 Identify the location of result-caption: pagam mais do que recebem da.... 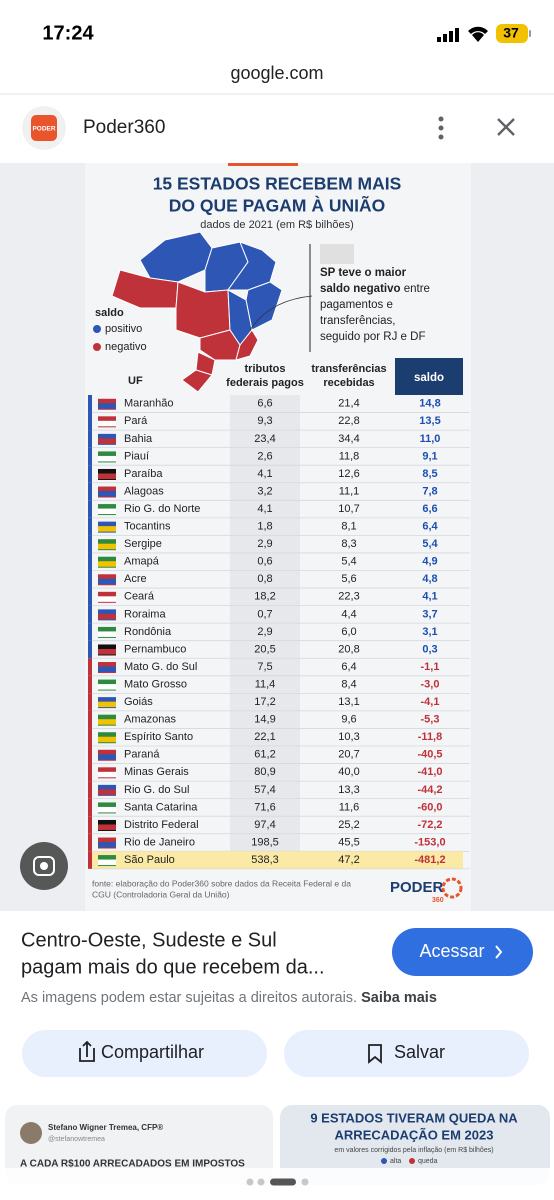
(173, 967).